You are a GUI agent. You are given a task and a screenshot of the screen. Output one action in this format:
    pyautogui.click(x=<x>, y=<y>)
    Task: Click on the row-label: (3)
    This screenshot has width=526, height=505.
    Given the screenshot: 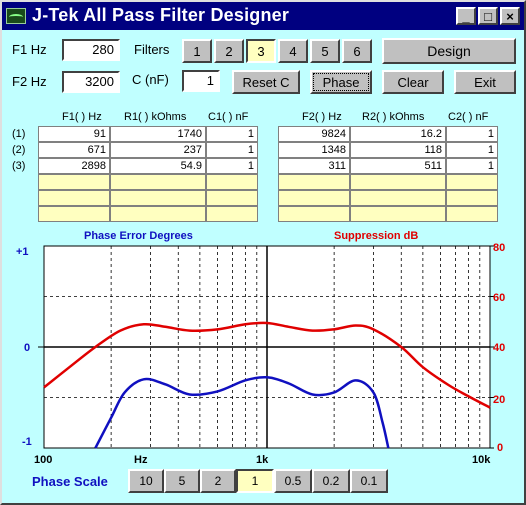 What is the action you would take?
    pyautogui.click(x=19, y=166)
    